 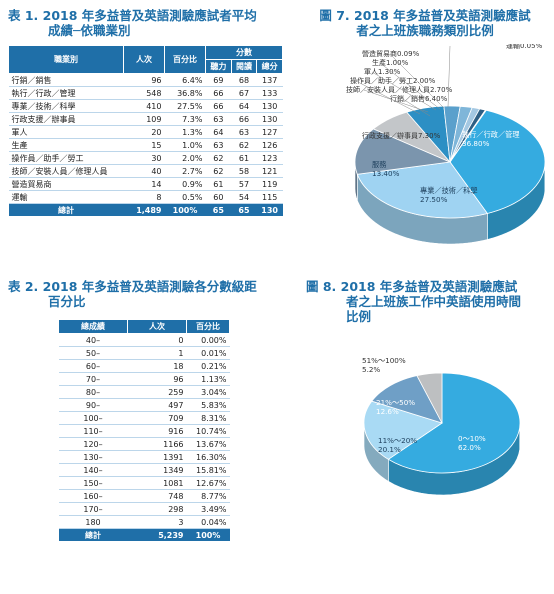 I want to click on pct-cell: 8.31%, so click(x=208, y=418).